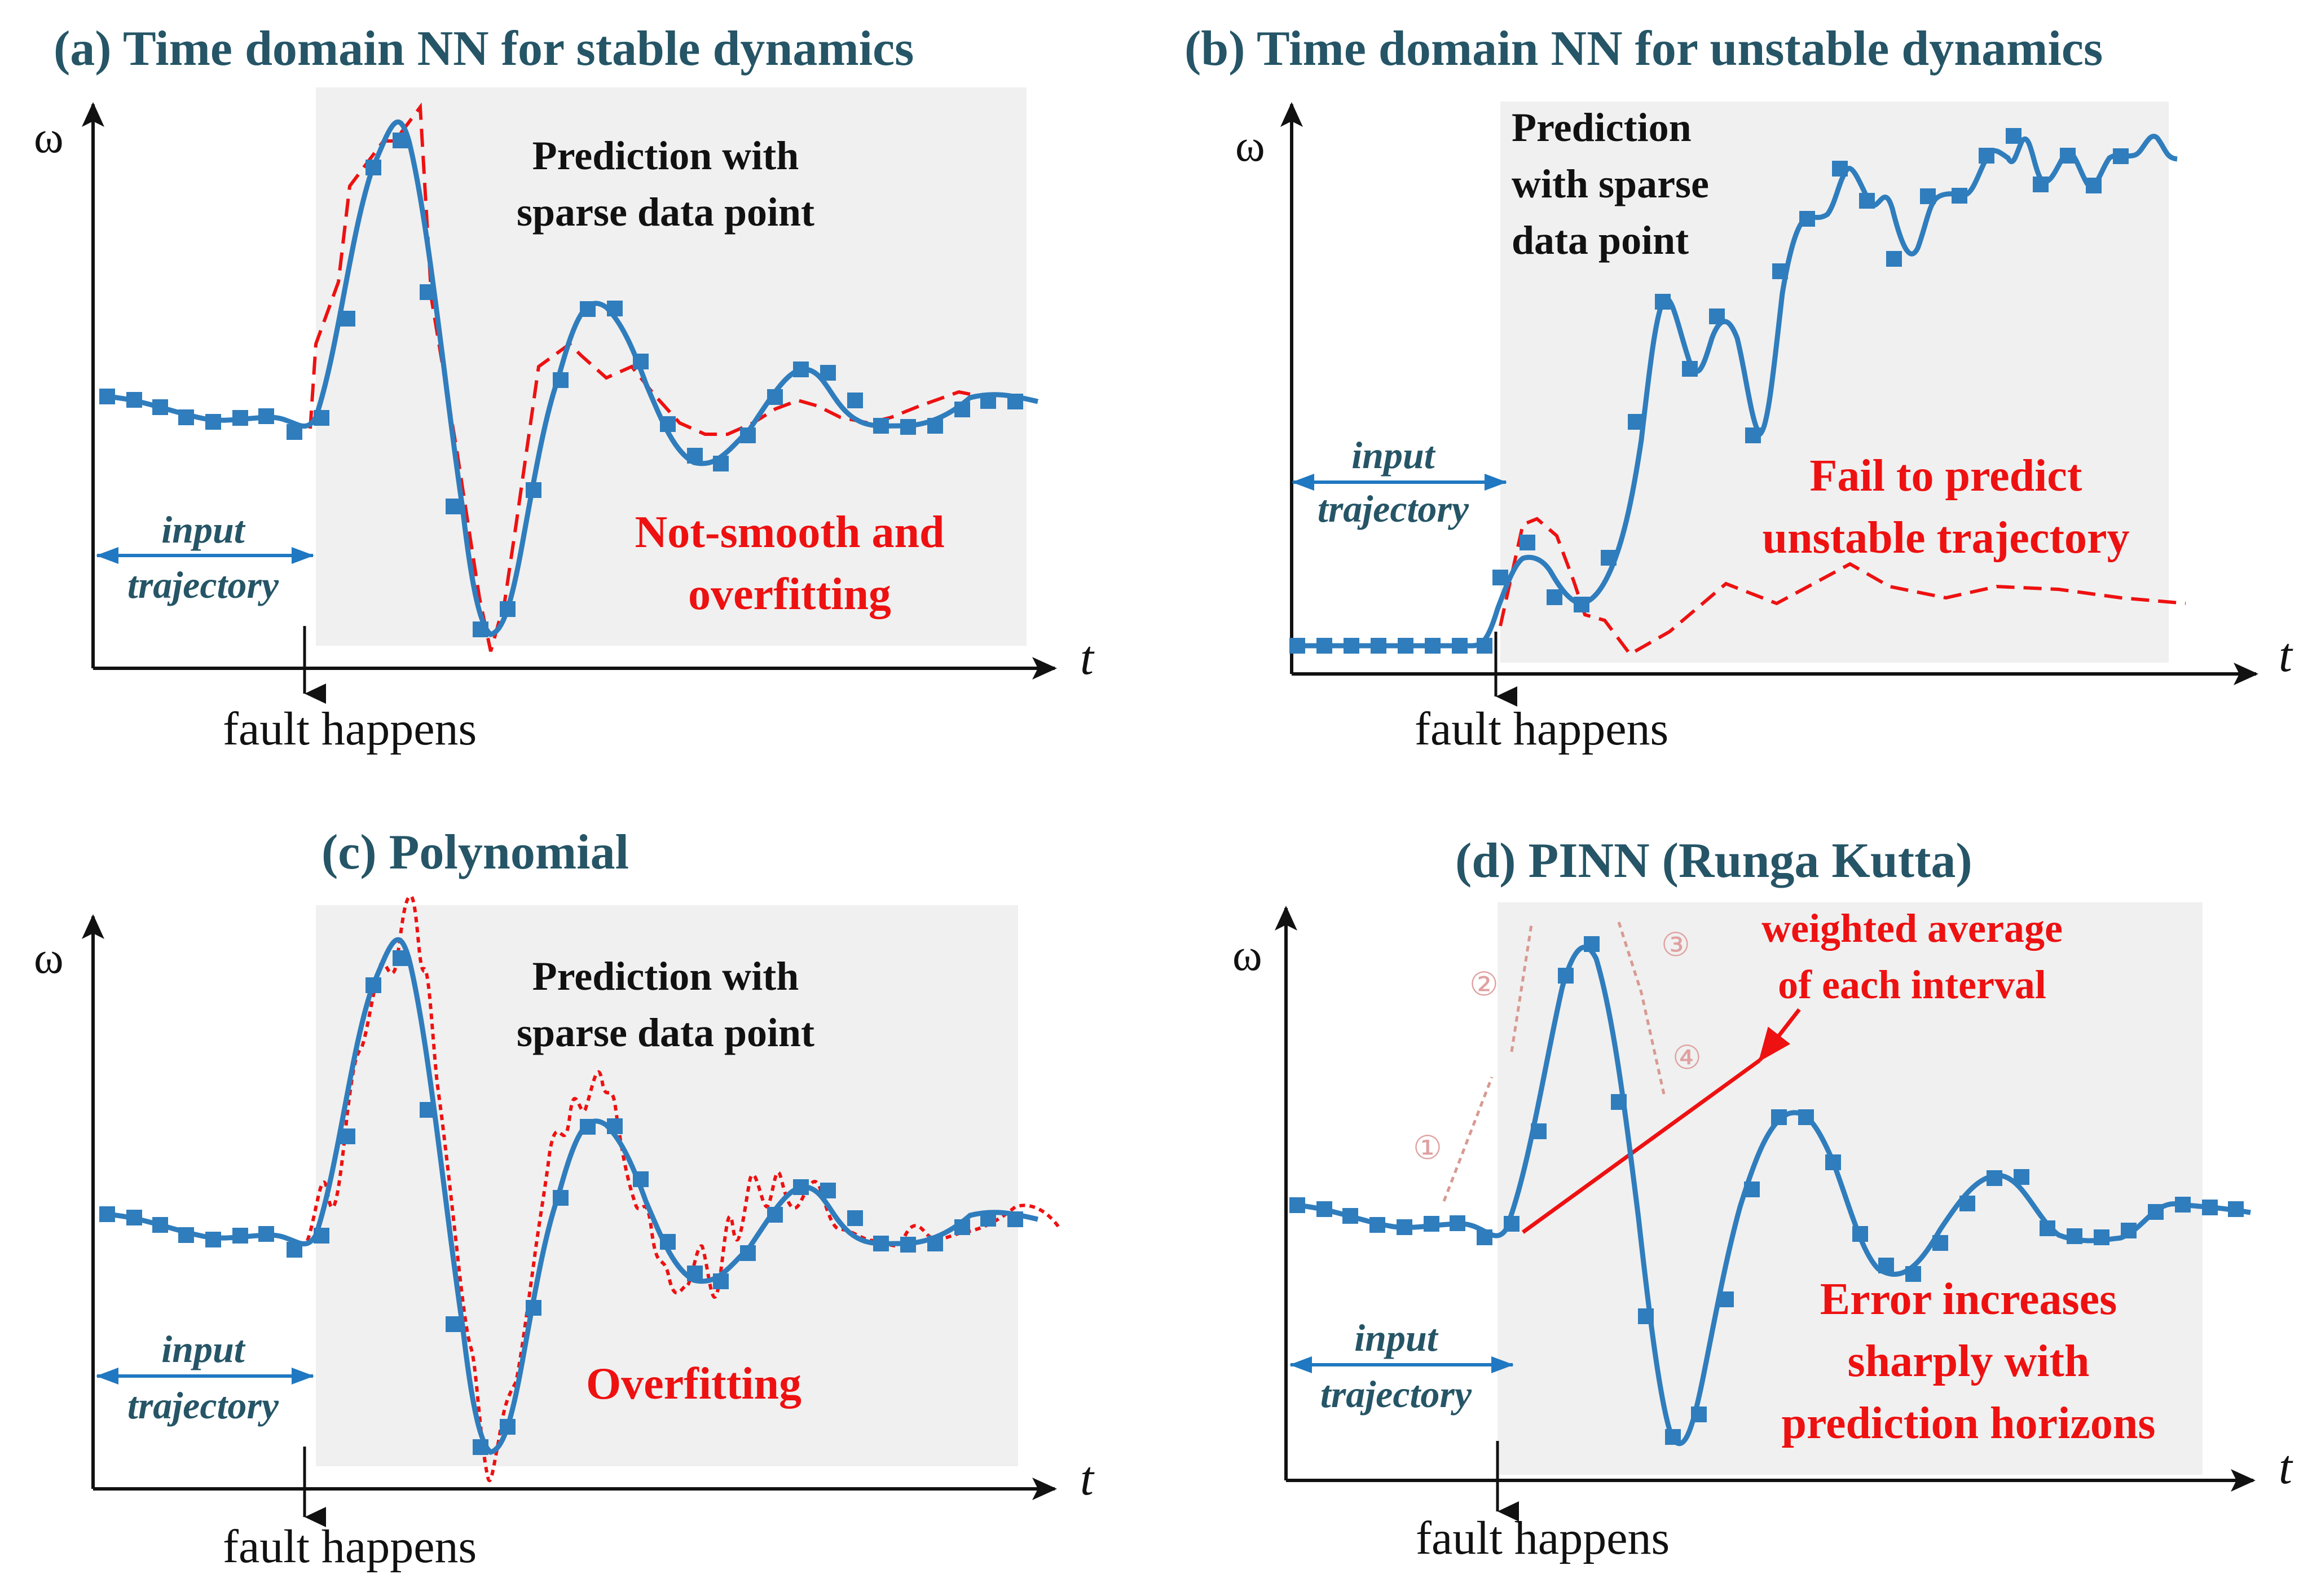  Describe the element at coordinates (790, 532) in the screenshot. I see `error-label: Not-smooth and` at that location.